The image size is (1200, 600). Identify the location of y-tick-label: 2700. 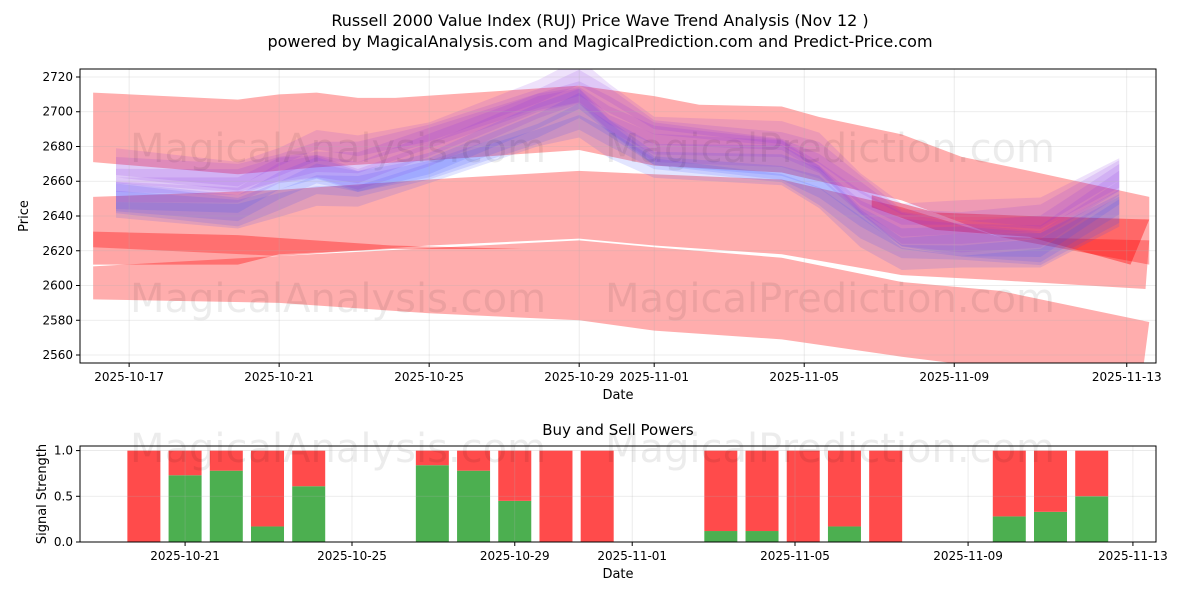
(57, 112).